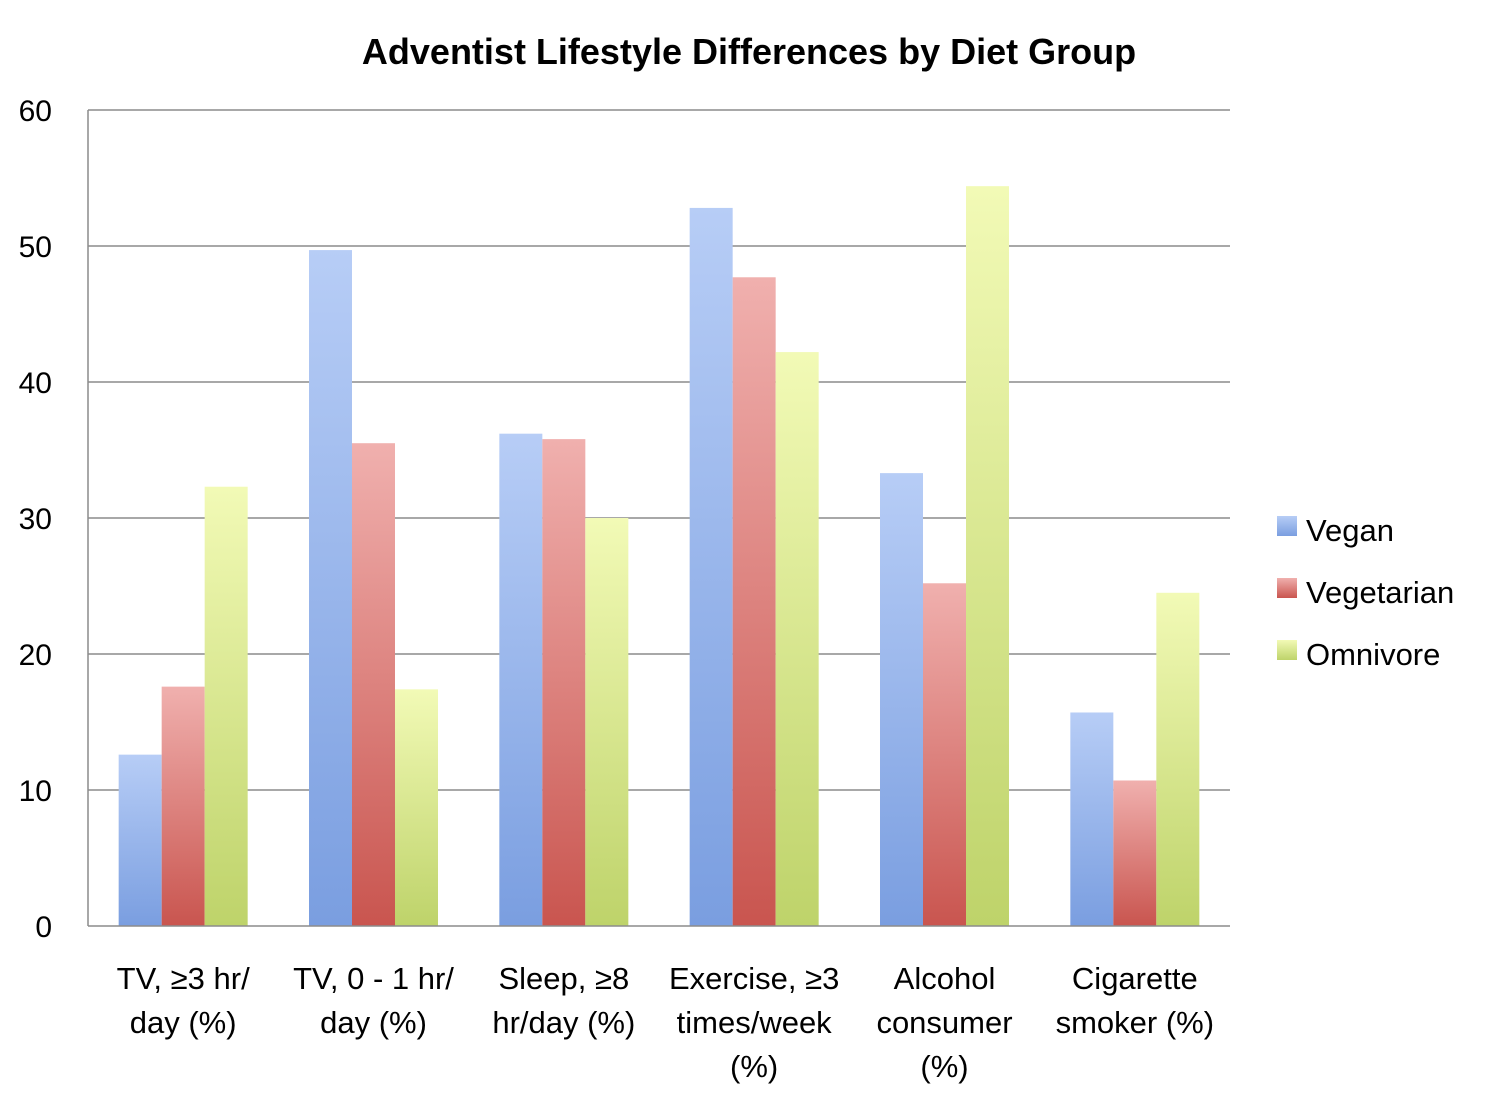  Describe the element at coordinates (183, 1000) in the screenshot. I see `x-category-label: TV, ≥3 hr/day (%)` at that location.